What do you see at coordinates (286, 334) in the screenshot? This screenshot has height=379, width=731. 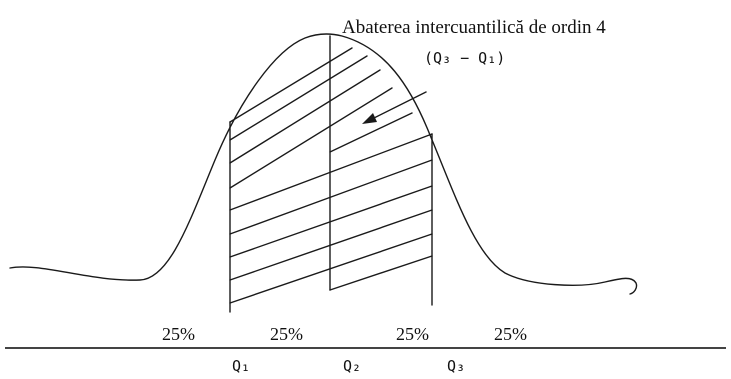 I see `percent-label-2: 25%` at bounding box center [286, 334].